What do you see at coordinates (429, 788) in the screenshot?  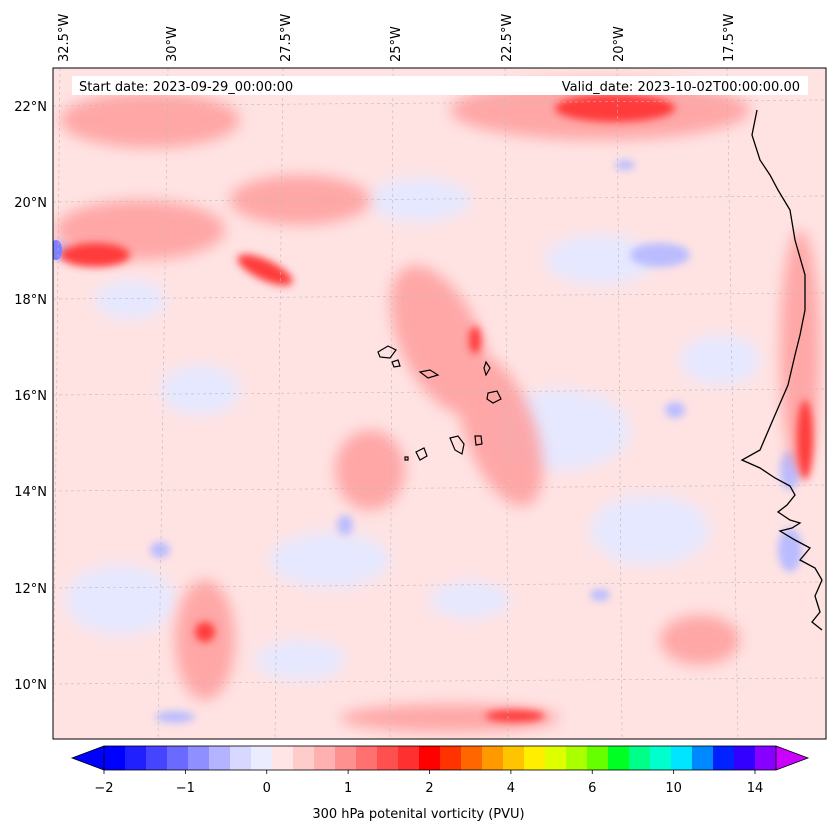 I see `colorbar-tick-label: 2` at bounding box center [429, 788].